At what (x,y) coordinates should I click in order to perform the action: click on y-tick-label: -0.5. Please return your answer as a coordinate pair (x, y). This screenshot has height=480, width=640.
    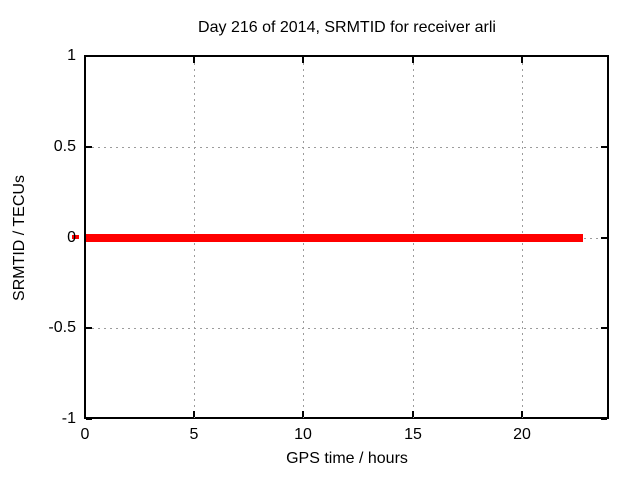
    Looking at the image, I should click on (62, 327).